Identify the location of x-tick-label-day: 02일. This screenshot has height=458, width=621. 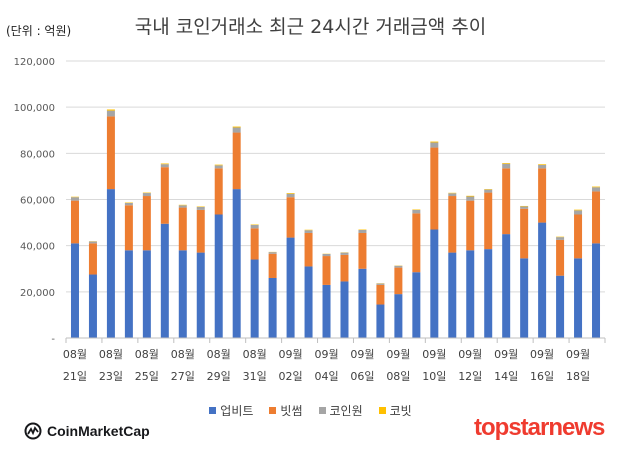
(291, 376).